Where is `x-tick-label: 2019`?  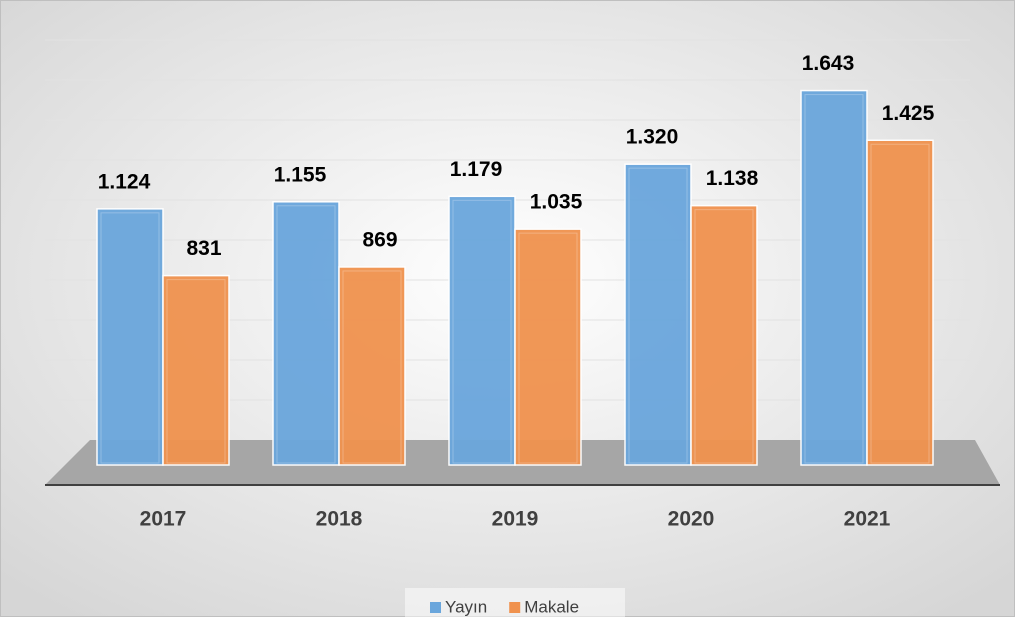 x-tick-label: 2019 is located at coordinates (515, 519).